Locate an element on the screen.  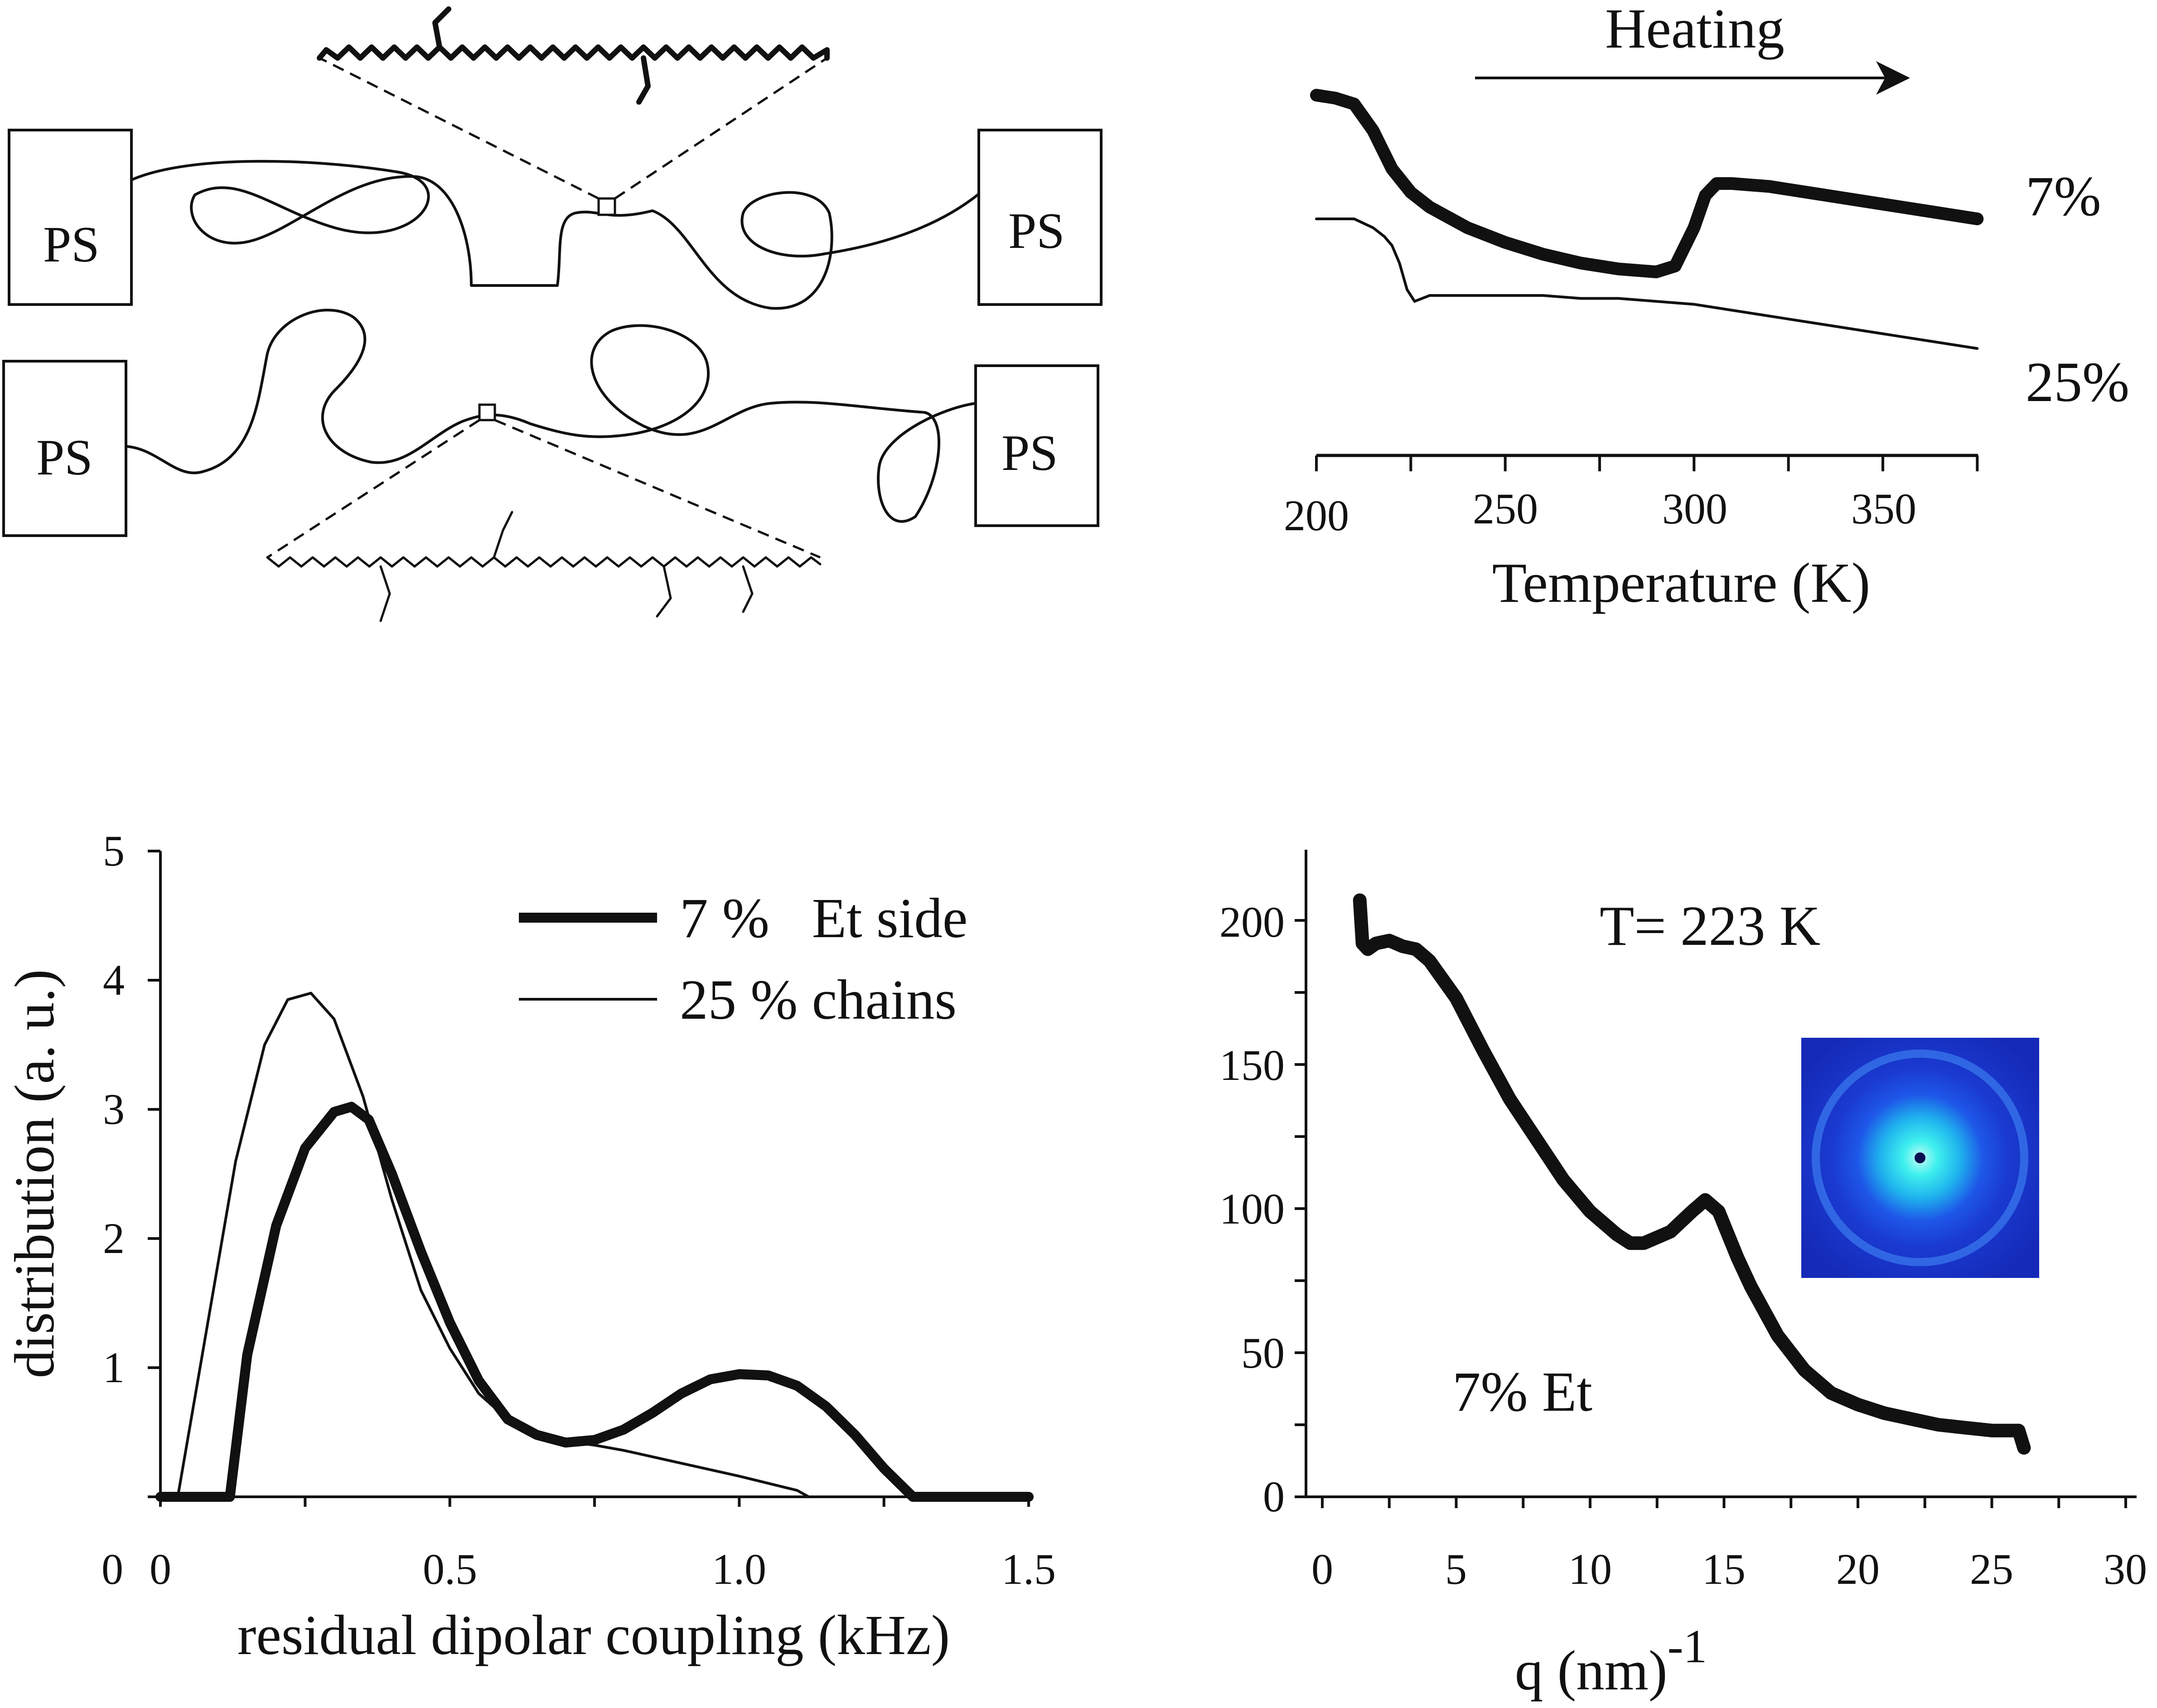
saxs-x-tick-label-15: 15 is located at coordinates (1724, 1569).